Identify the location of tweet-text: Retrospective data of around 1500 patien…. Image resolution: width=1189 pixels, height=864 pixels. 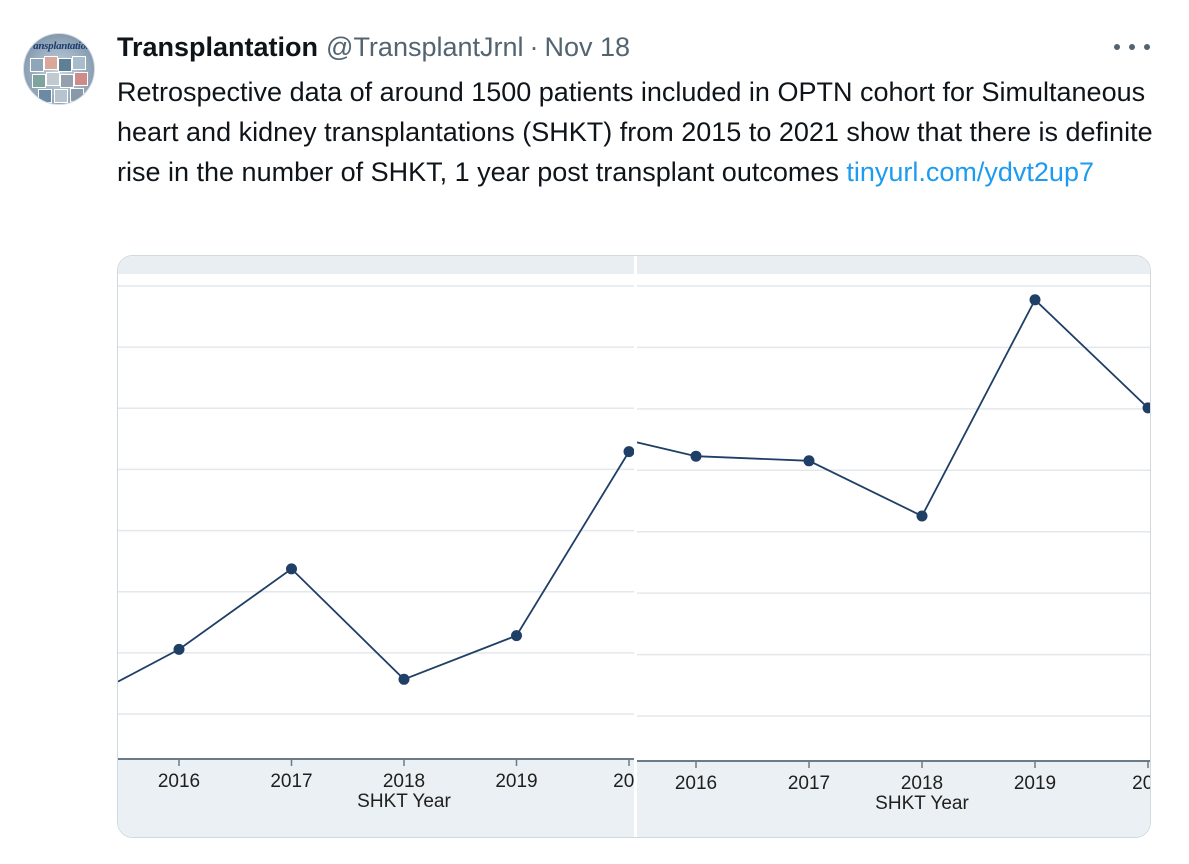
(635, 132).